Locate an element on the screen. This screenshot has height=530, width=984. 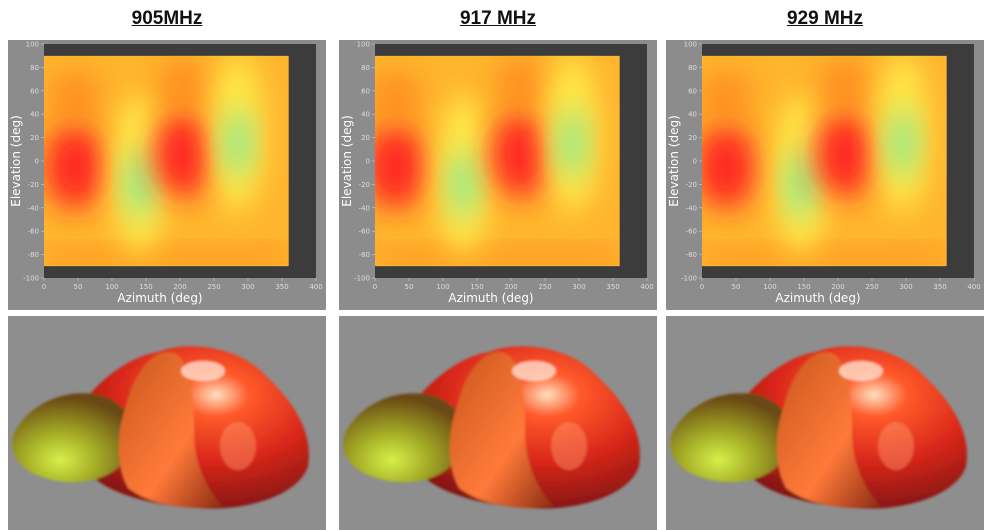
panel-title: 905MHz is located at coordinates (167, 18).